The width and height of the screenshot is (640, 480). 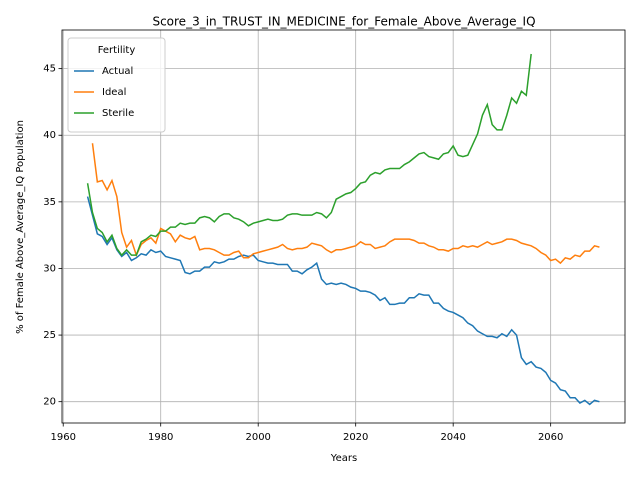 I want to click on y-tick-label: 30, so click(x=49, y=268).